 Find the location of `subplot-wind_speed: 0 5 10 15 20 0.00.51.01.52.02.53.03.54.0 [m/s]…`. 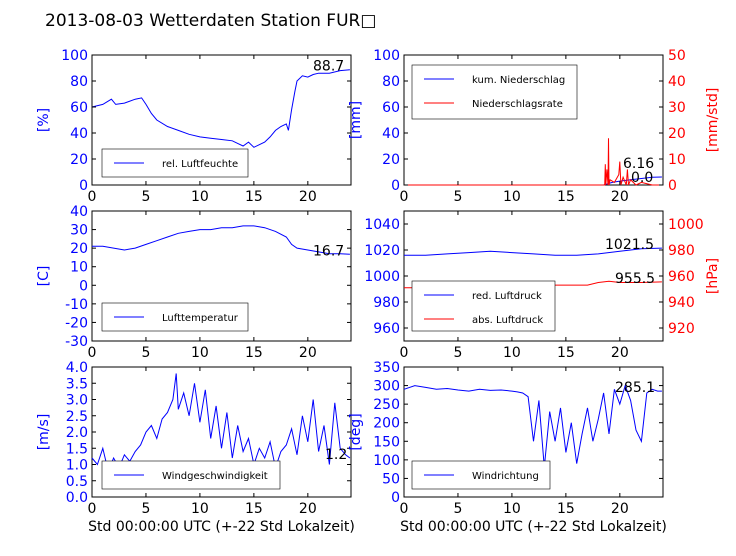

subplot-wind_speed: 0 5 10 15 20 0.00.51.01.52.02.53.03.54.0 [m/s]… is located at coordinates (195, 447).